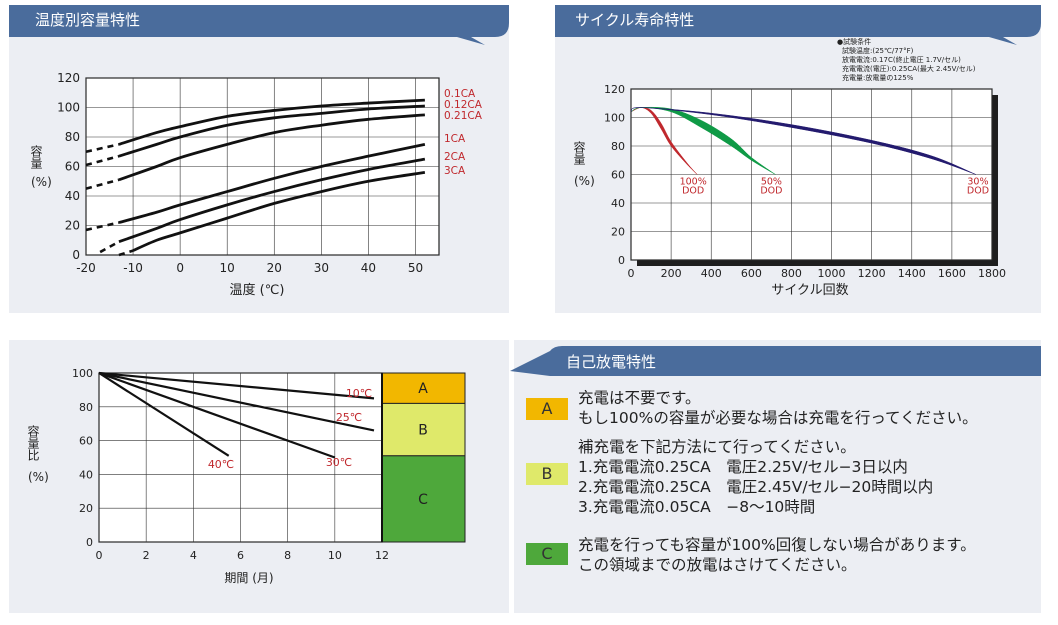 The image size is (1058, 625). Describe the element at coordinates (639, 398) in the screenshot. I see `legend-line: 充電は不要です。` at that location.